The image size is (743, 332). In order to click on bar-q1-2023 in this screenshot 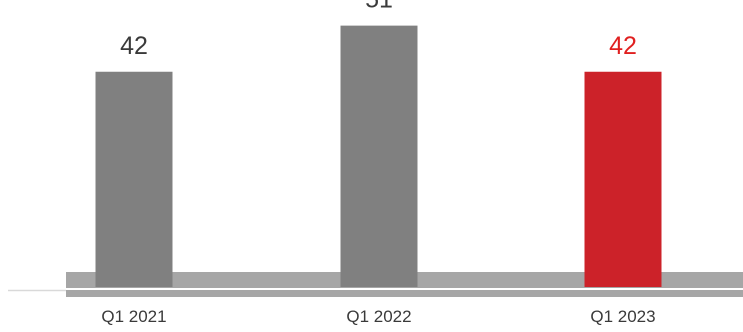, I will do `click(623, 179)`.